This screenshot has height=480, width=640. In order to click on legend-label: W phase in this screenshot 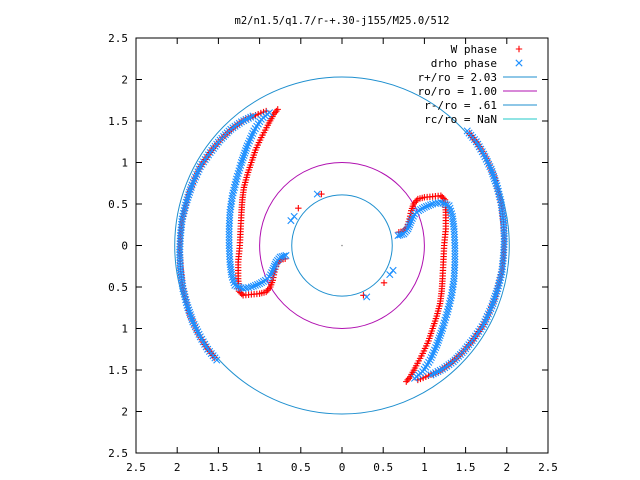, I will do `click(474, 49)`.